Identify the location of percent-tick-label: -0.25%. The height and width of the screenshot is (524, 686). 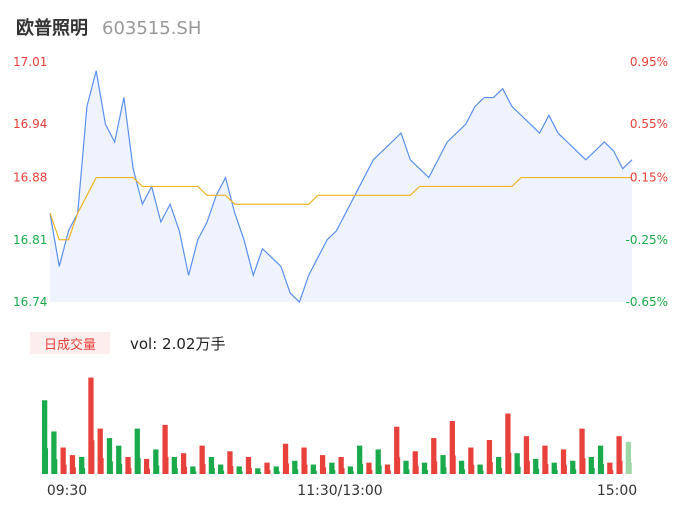
(647, 240).